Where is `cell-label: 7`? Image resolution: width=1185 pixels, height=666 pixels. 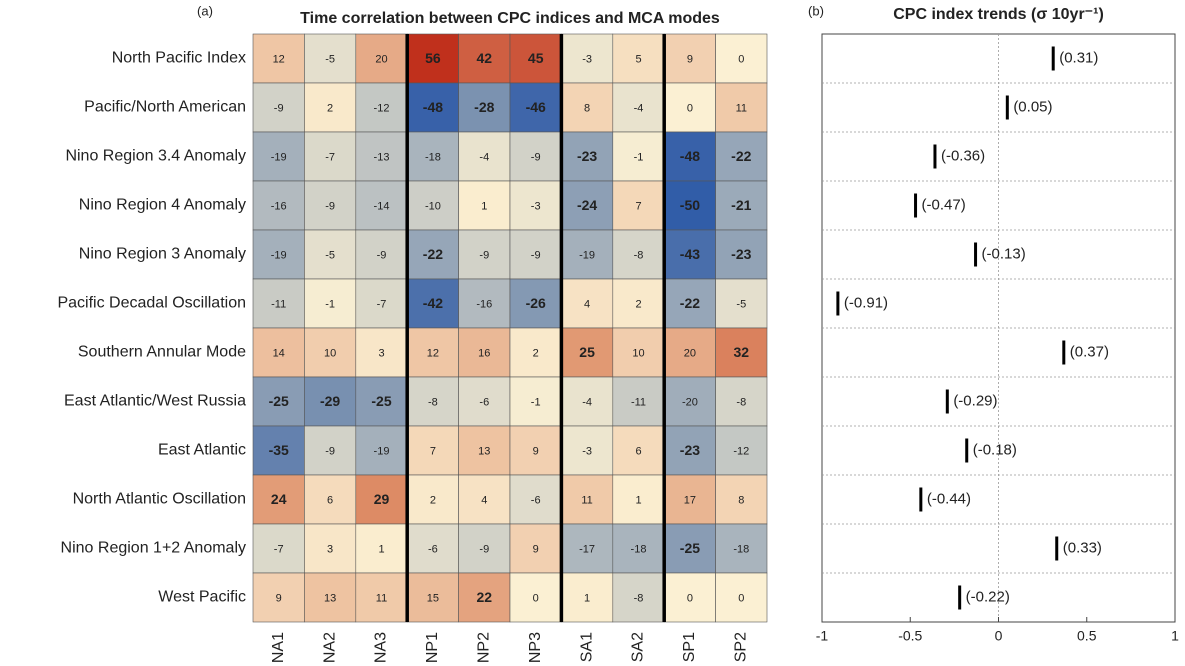
cell-label: 7 is located at coordinates (433, 451).